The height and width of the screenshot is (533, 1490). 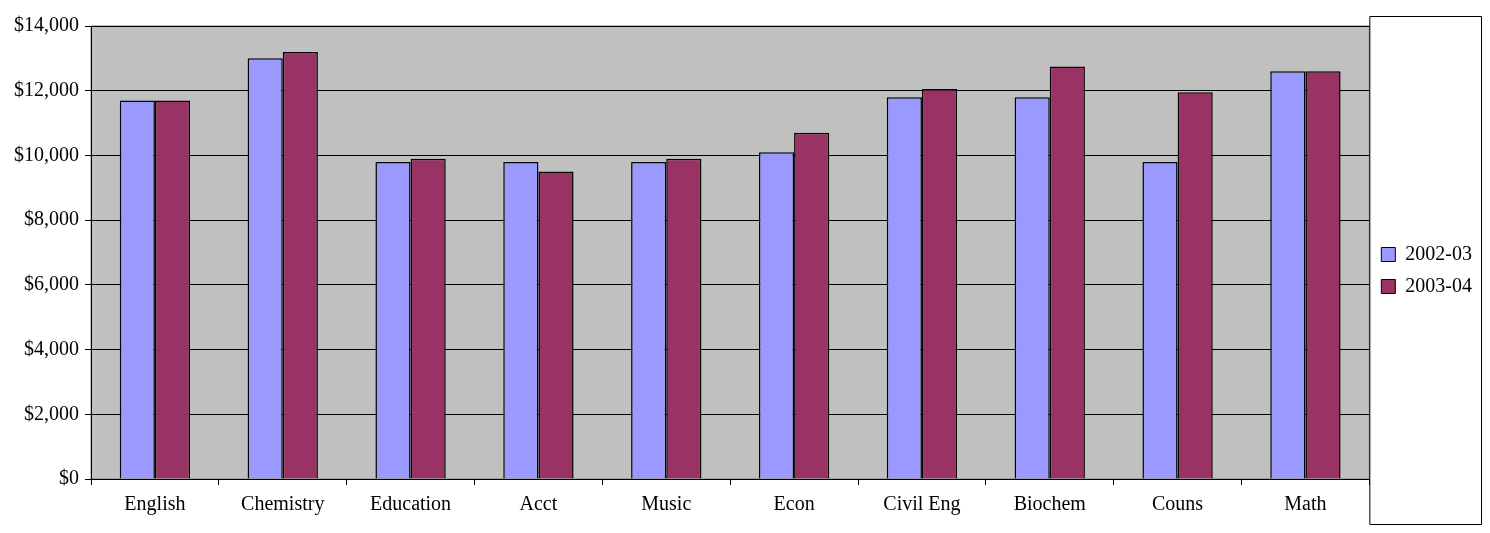 I want to click on x-tick-label: Econ, so click(x=794, y=503).